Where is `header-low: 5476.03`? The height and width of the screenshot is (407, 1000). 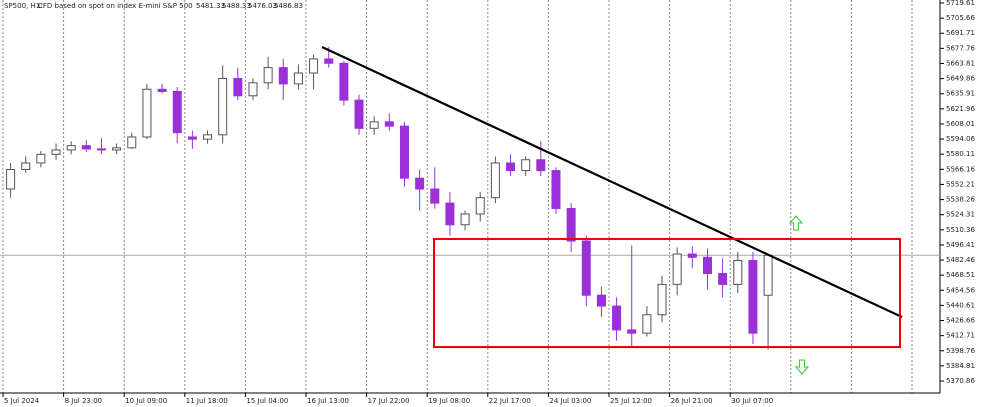 header-low: 5476.03 is located at coordinates (262, 6).